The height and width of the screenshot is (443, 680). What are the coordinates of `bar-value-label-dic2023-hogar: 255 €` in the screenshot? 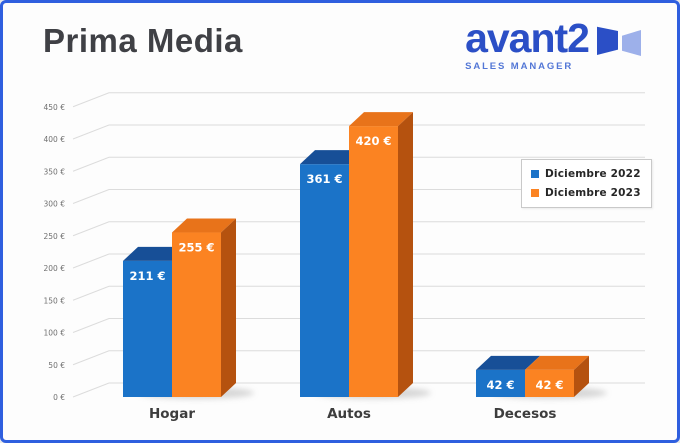 It's located at (196, 248).